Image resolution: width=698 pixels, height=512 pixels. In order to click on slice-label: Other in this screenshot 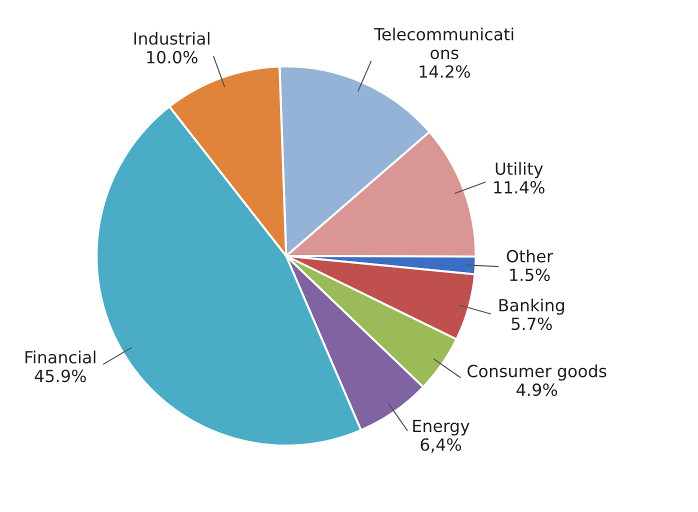, I will do `click(530, 256)`.